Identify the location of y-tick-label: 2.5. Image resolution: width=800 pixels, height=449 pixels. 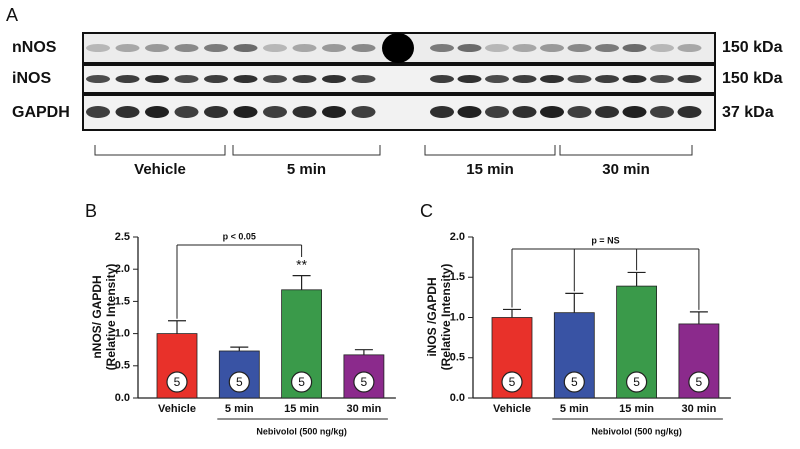
(122, 237).